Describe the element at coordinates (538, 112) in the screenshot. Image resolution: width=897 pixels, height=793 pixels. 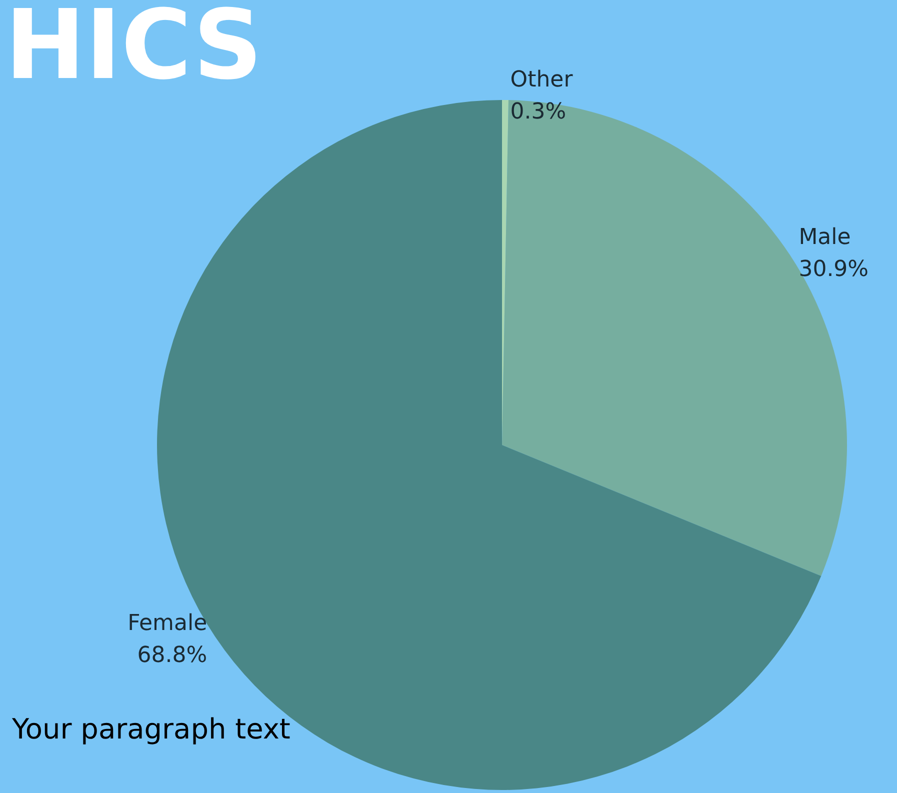
I see `data-label: 0.3%` at that location.